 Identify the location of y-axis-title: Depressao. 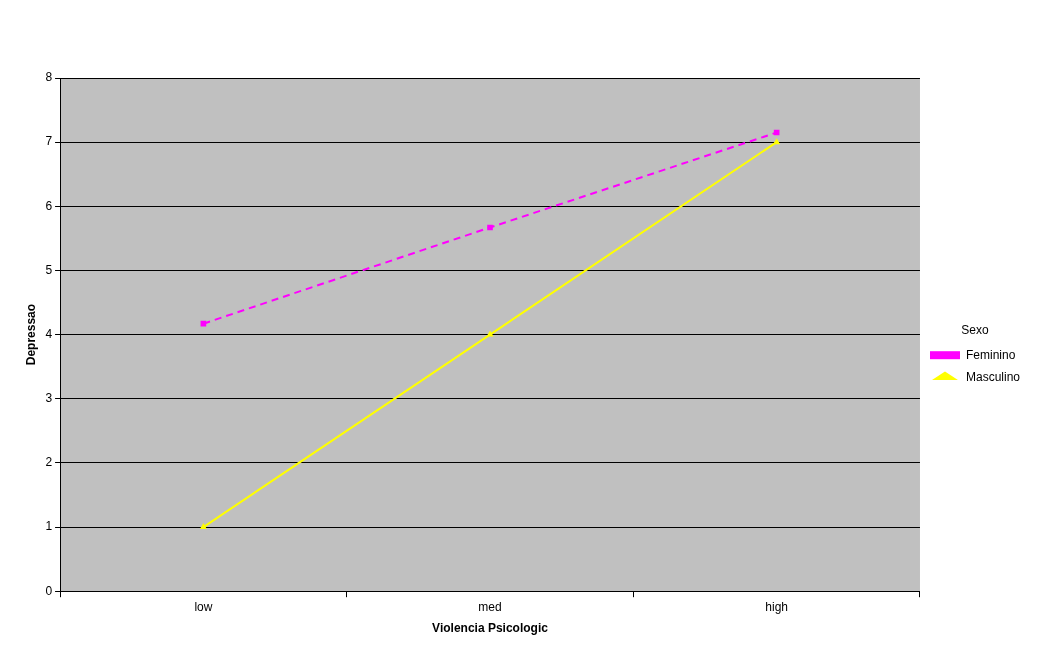
(30, 334).